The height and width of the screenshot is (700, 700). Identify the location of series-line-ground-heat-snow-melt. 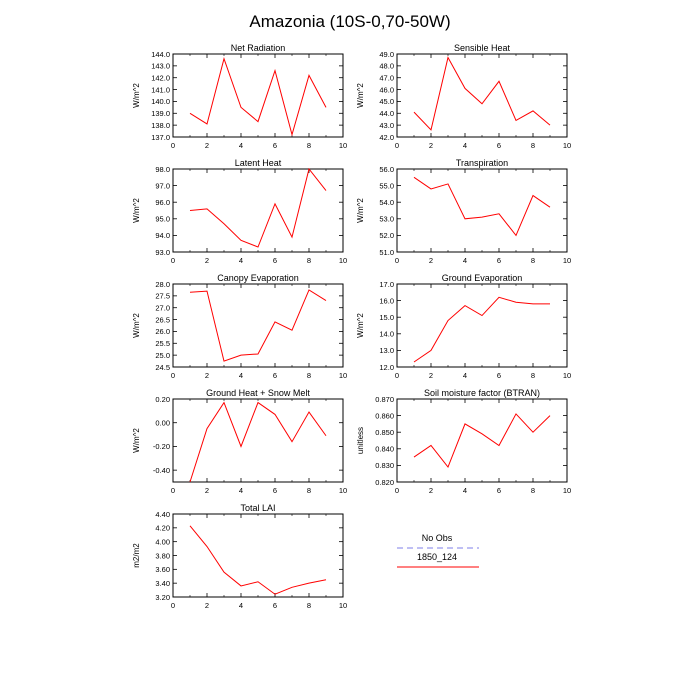
(258, 442).